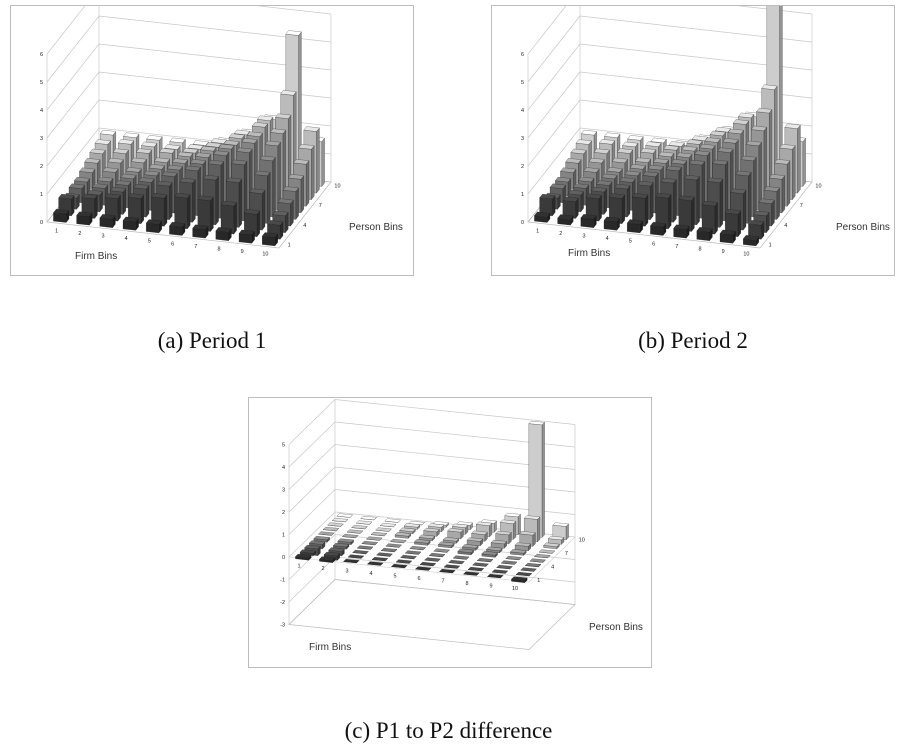 The width and height of the screenshot is (897, 753). I want to click on z-tick-label: 3, so click(41, 139).